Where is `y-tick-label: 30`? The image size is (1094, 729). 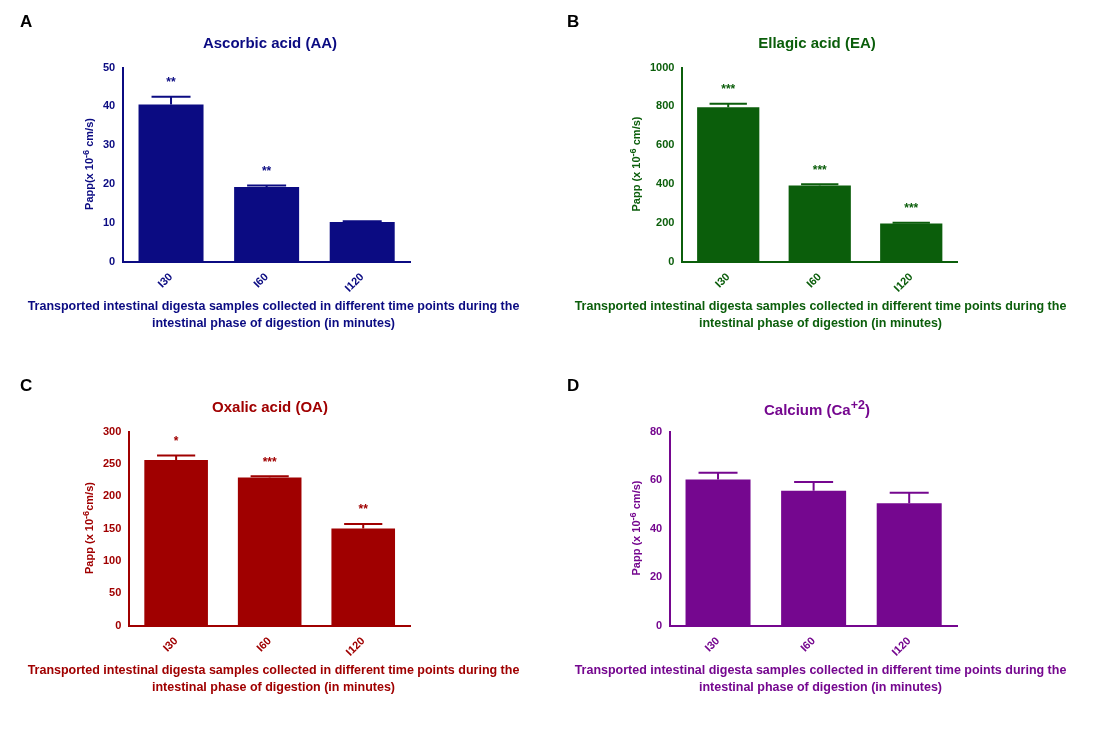
y-tick-label: 30 is located at coordinates (109, 144).